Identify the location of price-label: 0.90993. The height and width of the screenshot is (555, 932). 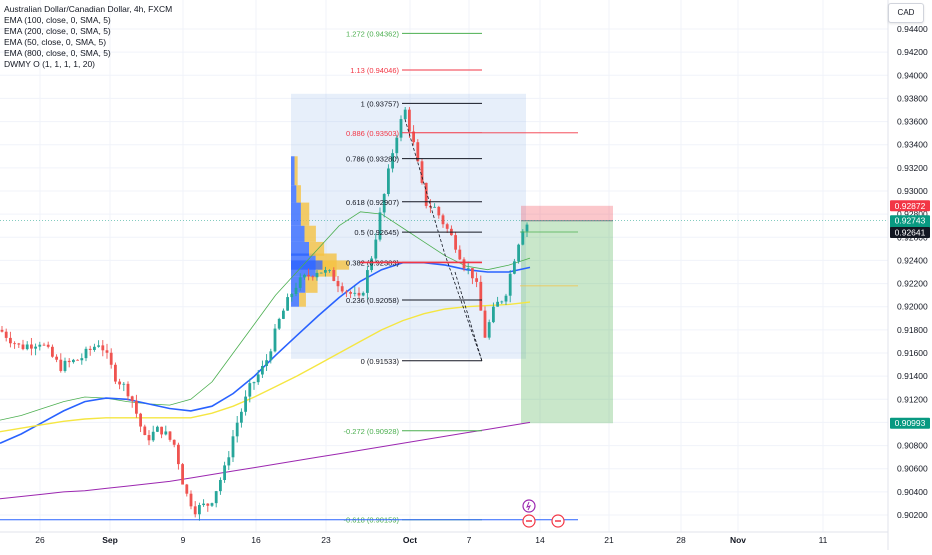
(910, 423).